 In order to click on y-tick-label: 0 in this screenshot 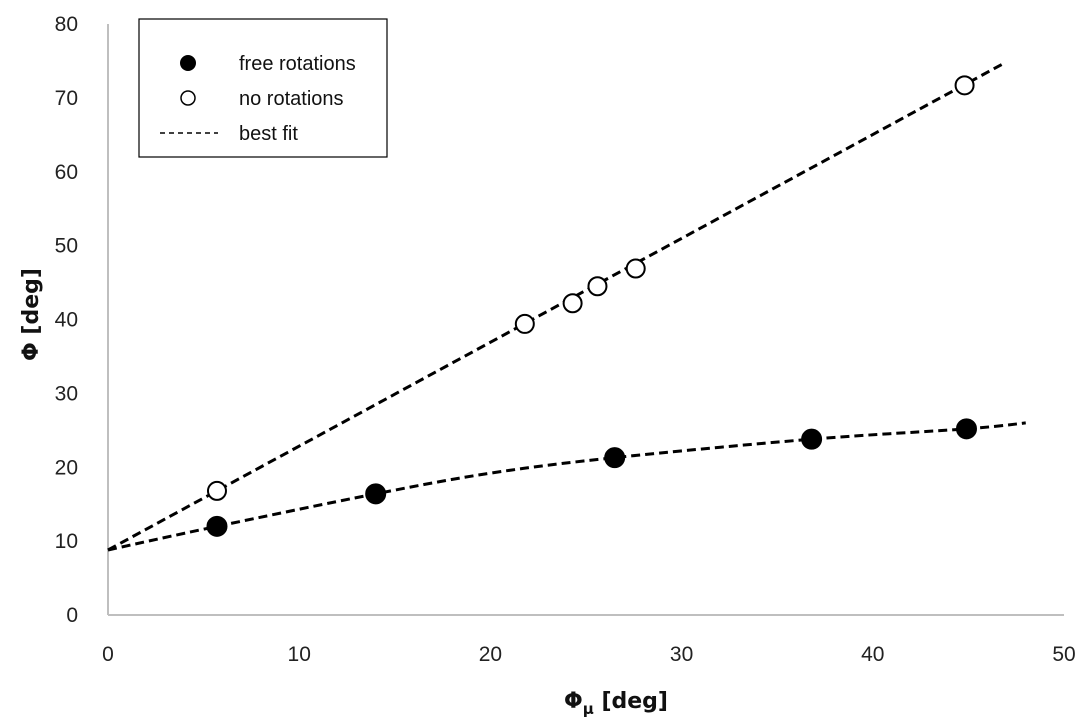, I will do `click(72, 615)`.